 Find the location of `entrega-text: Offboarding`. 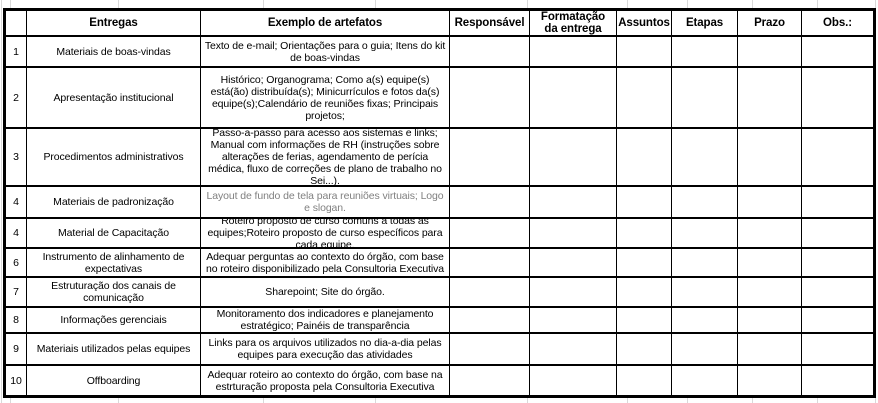

entrega-text: Offboarding is located at coordinates (113, 380).